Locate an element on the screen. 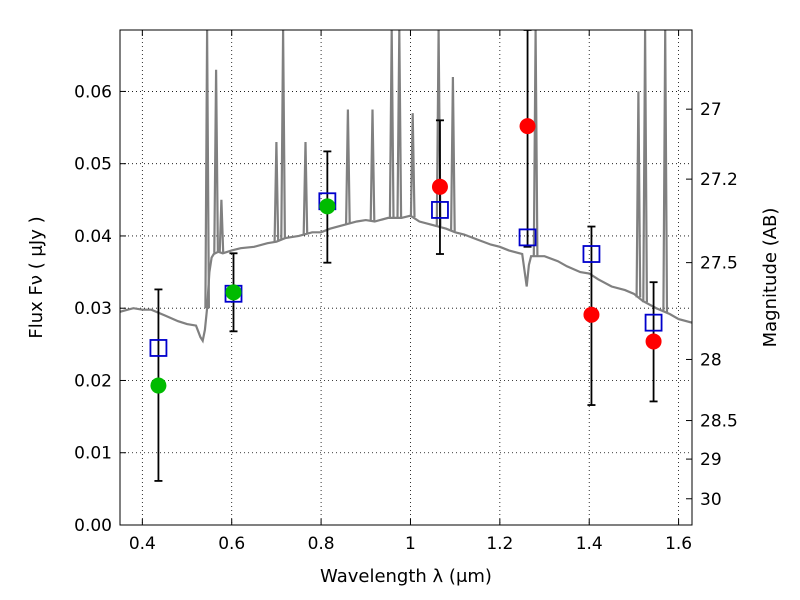  y-axis-label: Flux Fν ( μJy ) is located at coordinates (36, 277).